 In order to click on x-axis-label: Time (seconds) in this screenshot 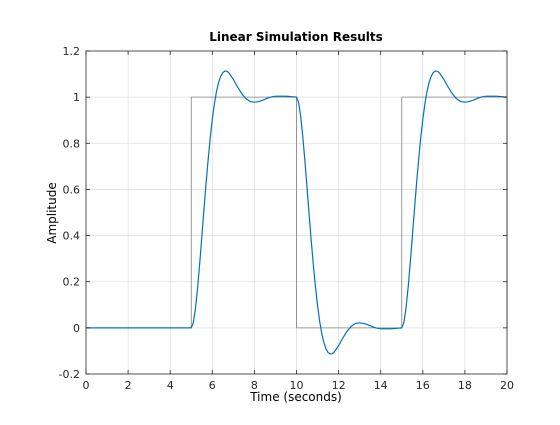, I will do `click(295, 397)`.